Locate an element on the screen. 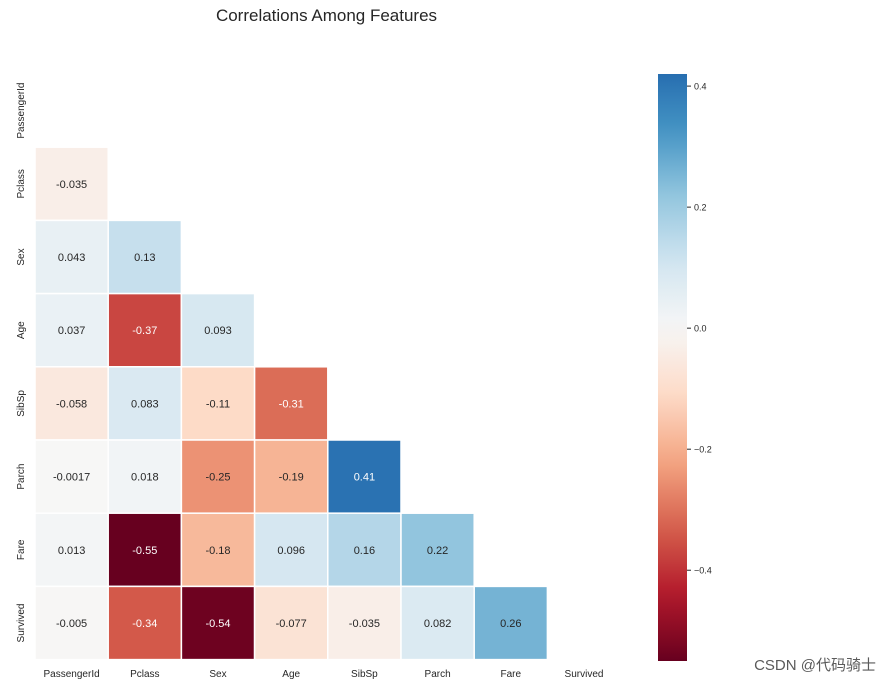 This screenshot has width=890, height=685. colorbar: 0.4 0.2 0.0 −0.2 −0.4 is located at coordinates (685, 367).